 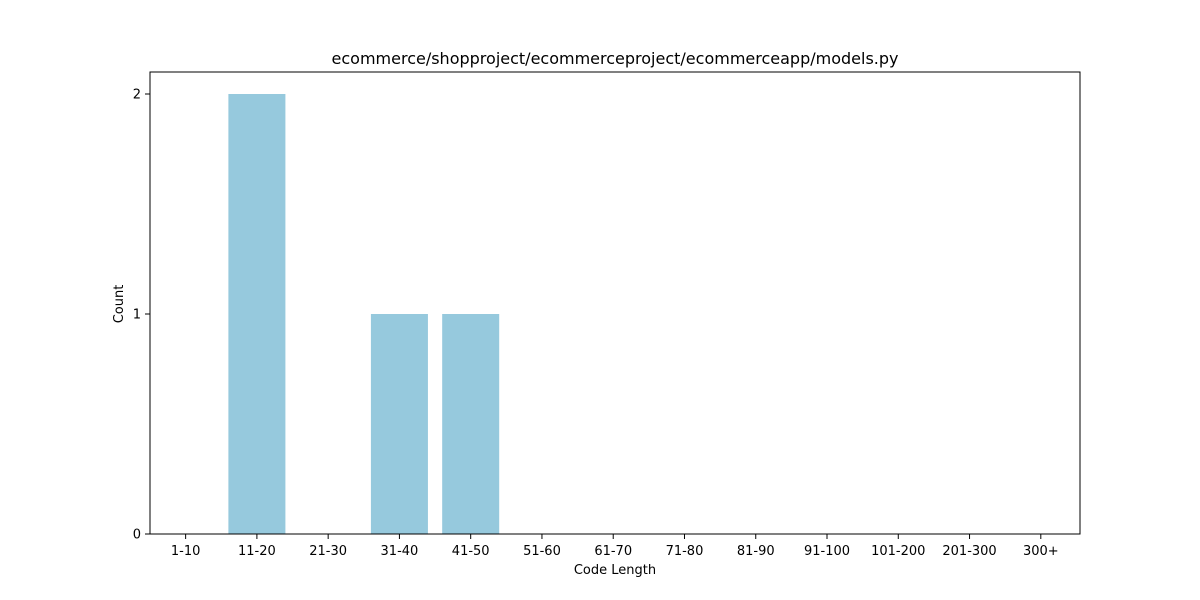 What do you see at coordinates (257, 551) in the screenshot?
I see `x-tick-label: 11-20` at bounding box center [257, 551].